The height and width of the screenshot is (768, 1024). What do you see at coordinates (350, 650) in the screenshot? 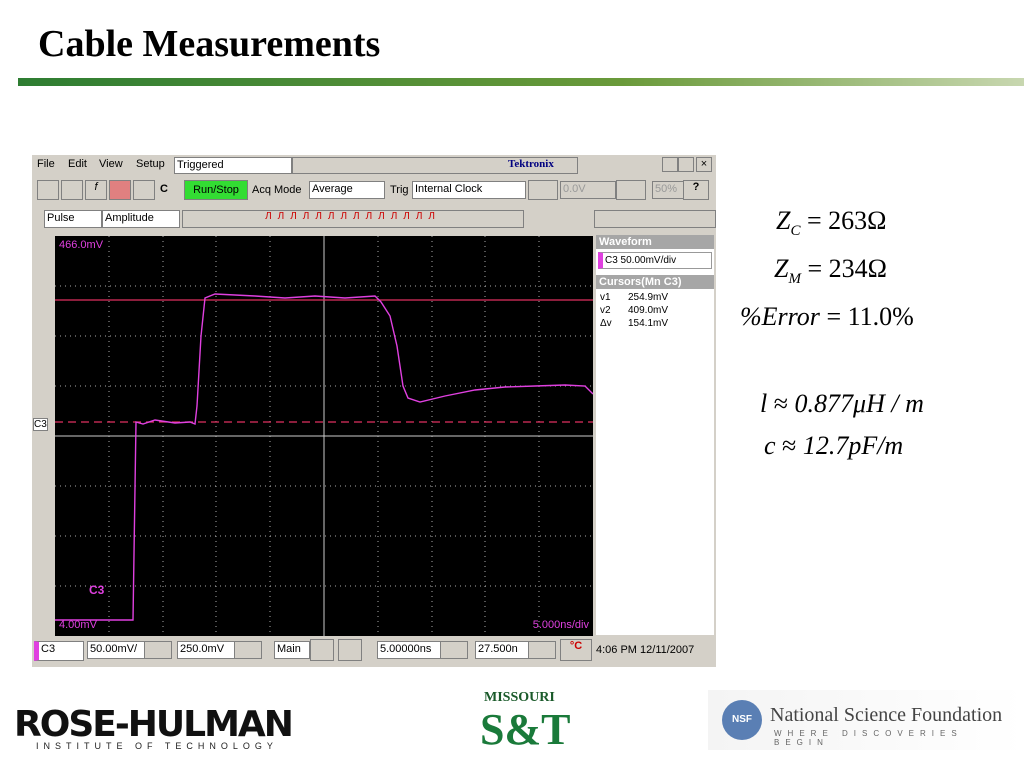
I see `zoom-out` at bounding box center [350, 650].